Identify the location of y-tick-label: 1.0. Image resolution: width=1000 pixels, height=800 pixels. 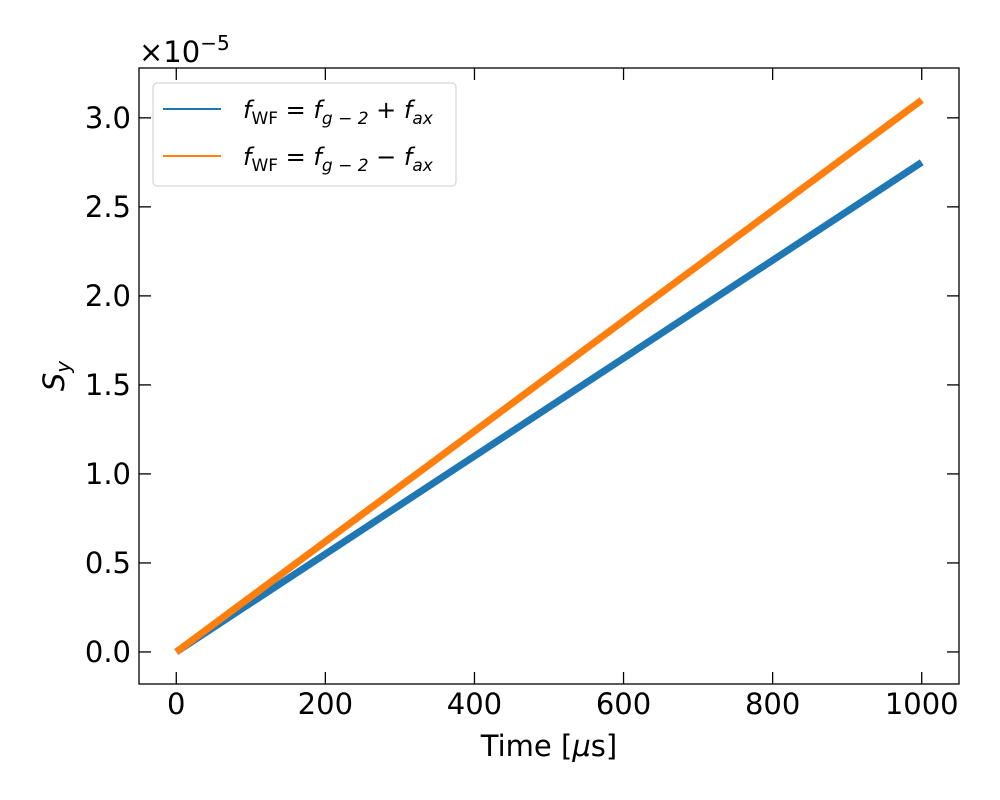
(108, 474).